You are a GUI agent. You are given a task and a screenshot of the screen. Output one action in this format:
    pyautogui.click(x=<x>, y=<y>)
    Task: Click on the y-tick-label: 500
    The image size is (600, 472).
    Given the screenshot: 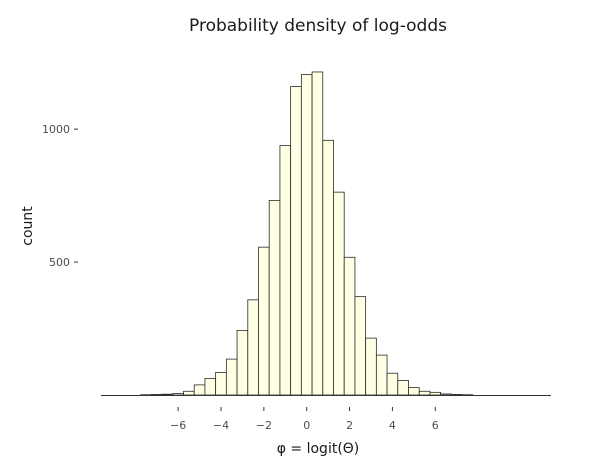 What is the action you would take?
    pyautogui.click(x=59, y=262)
    